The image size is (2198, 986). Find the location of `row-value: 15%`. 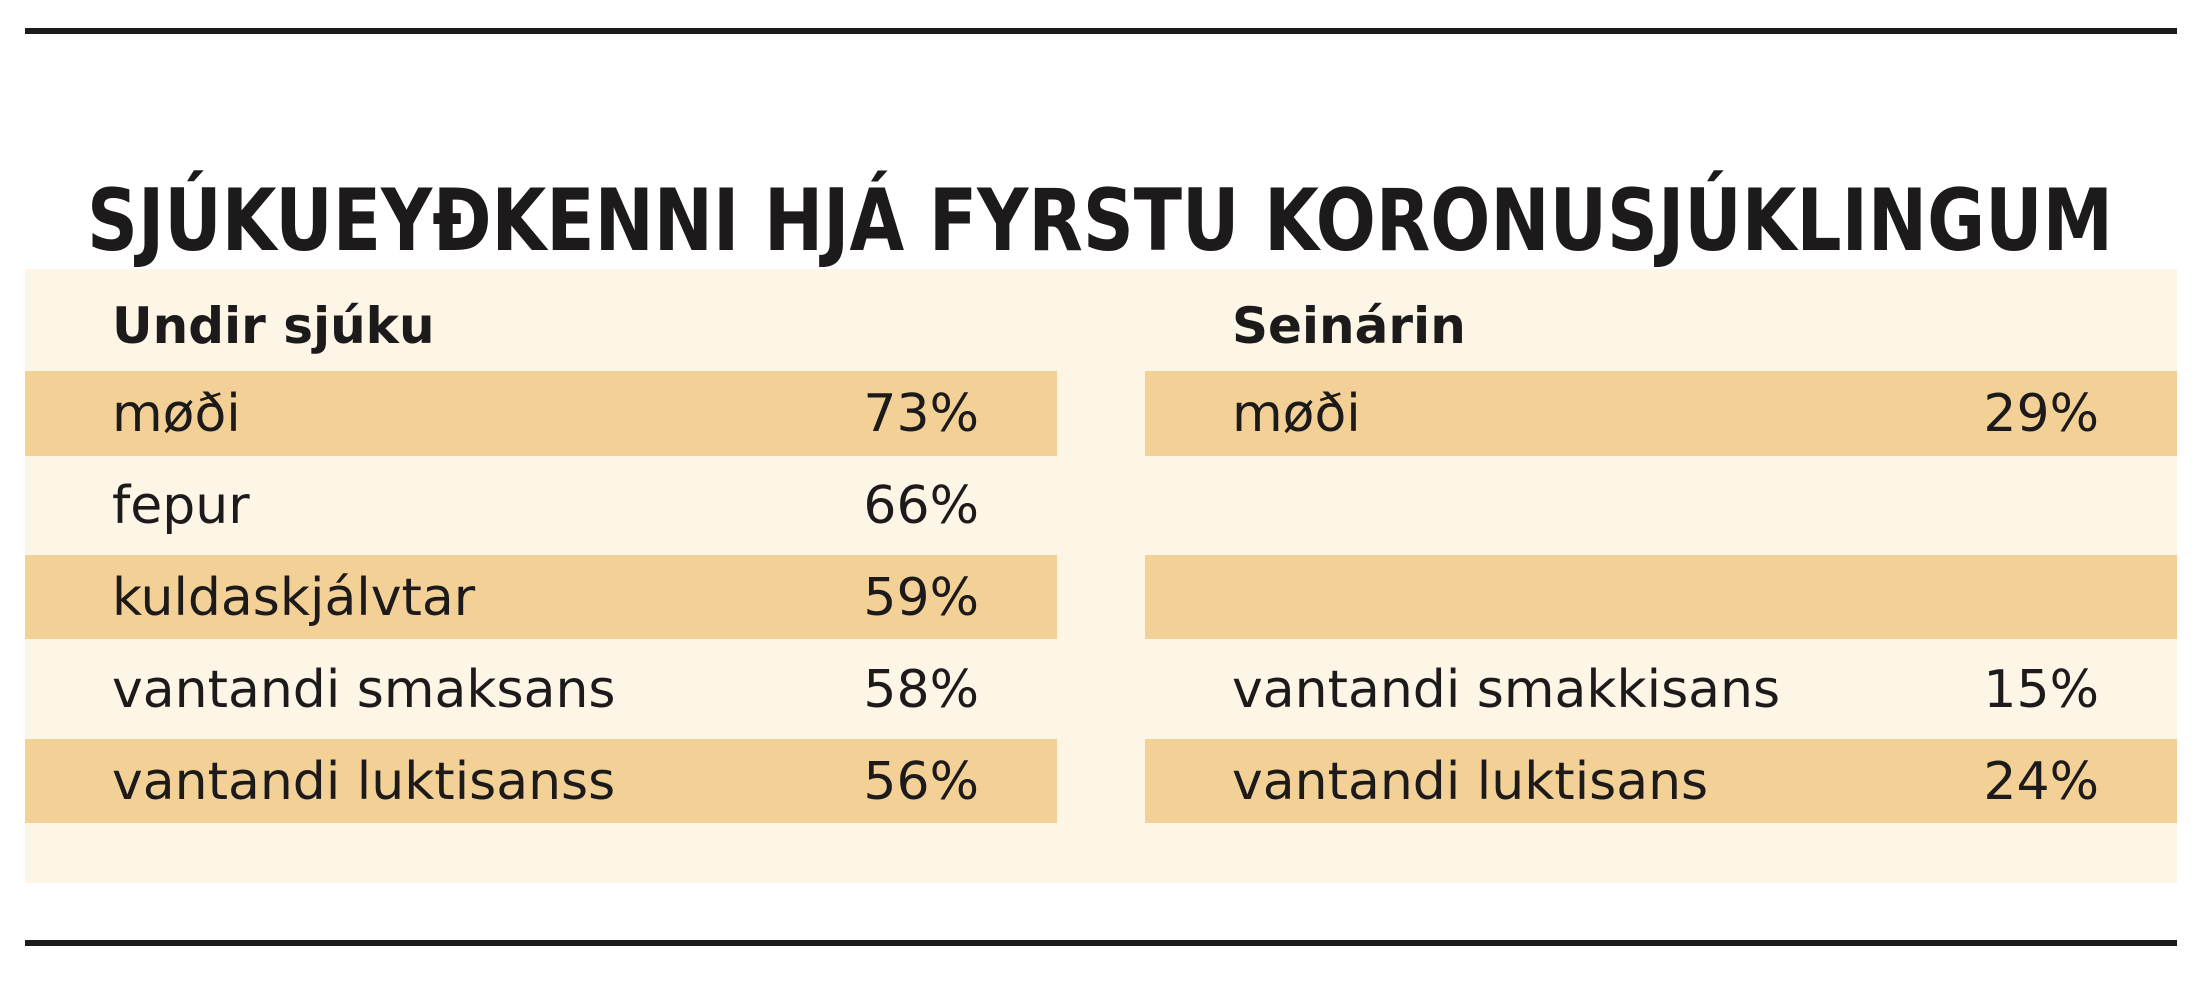

row-value: 15% is located at coordinates (2041, 690).